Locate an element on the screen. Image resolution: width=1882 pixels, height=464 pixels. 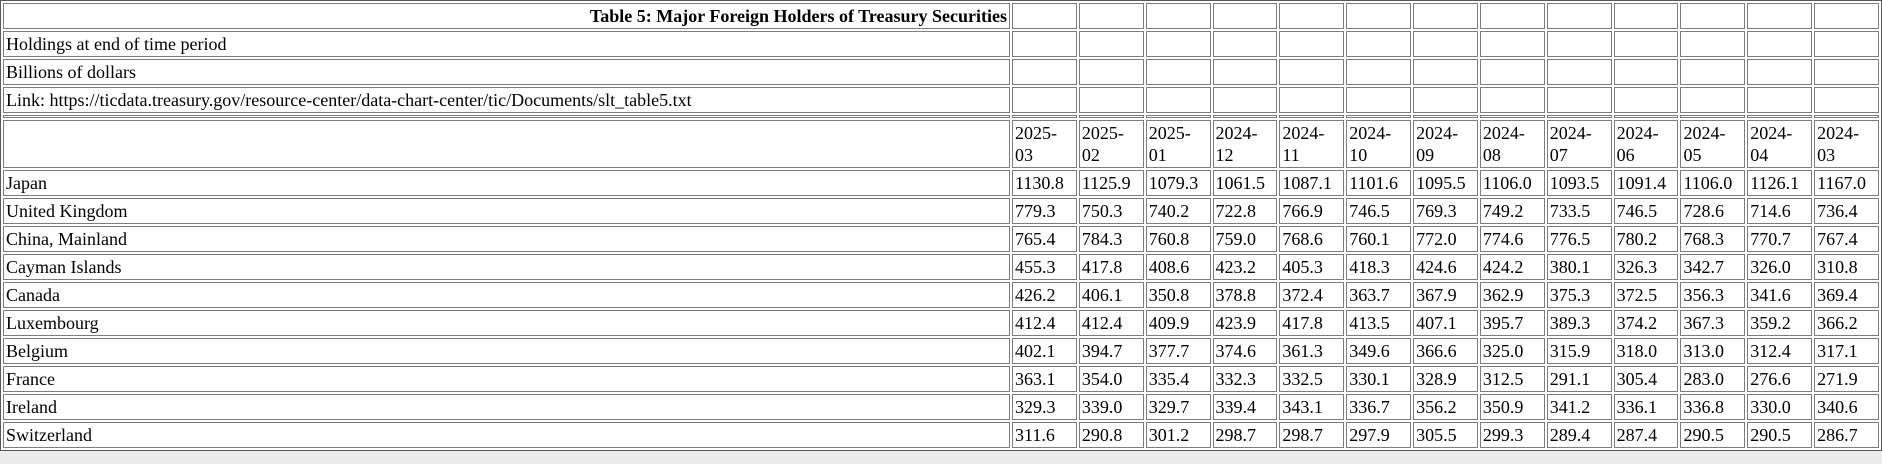
value-cell: 283.0 is located at coordinates (1713, 379).